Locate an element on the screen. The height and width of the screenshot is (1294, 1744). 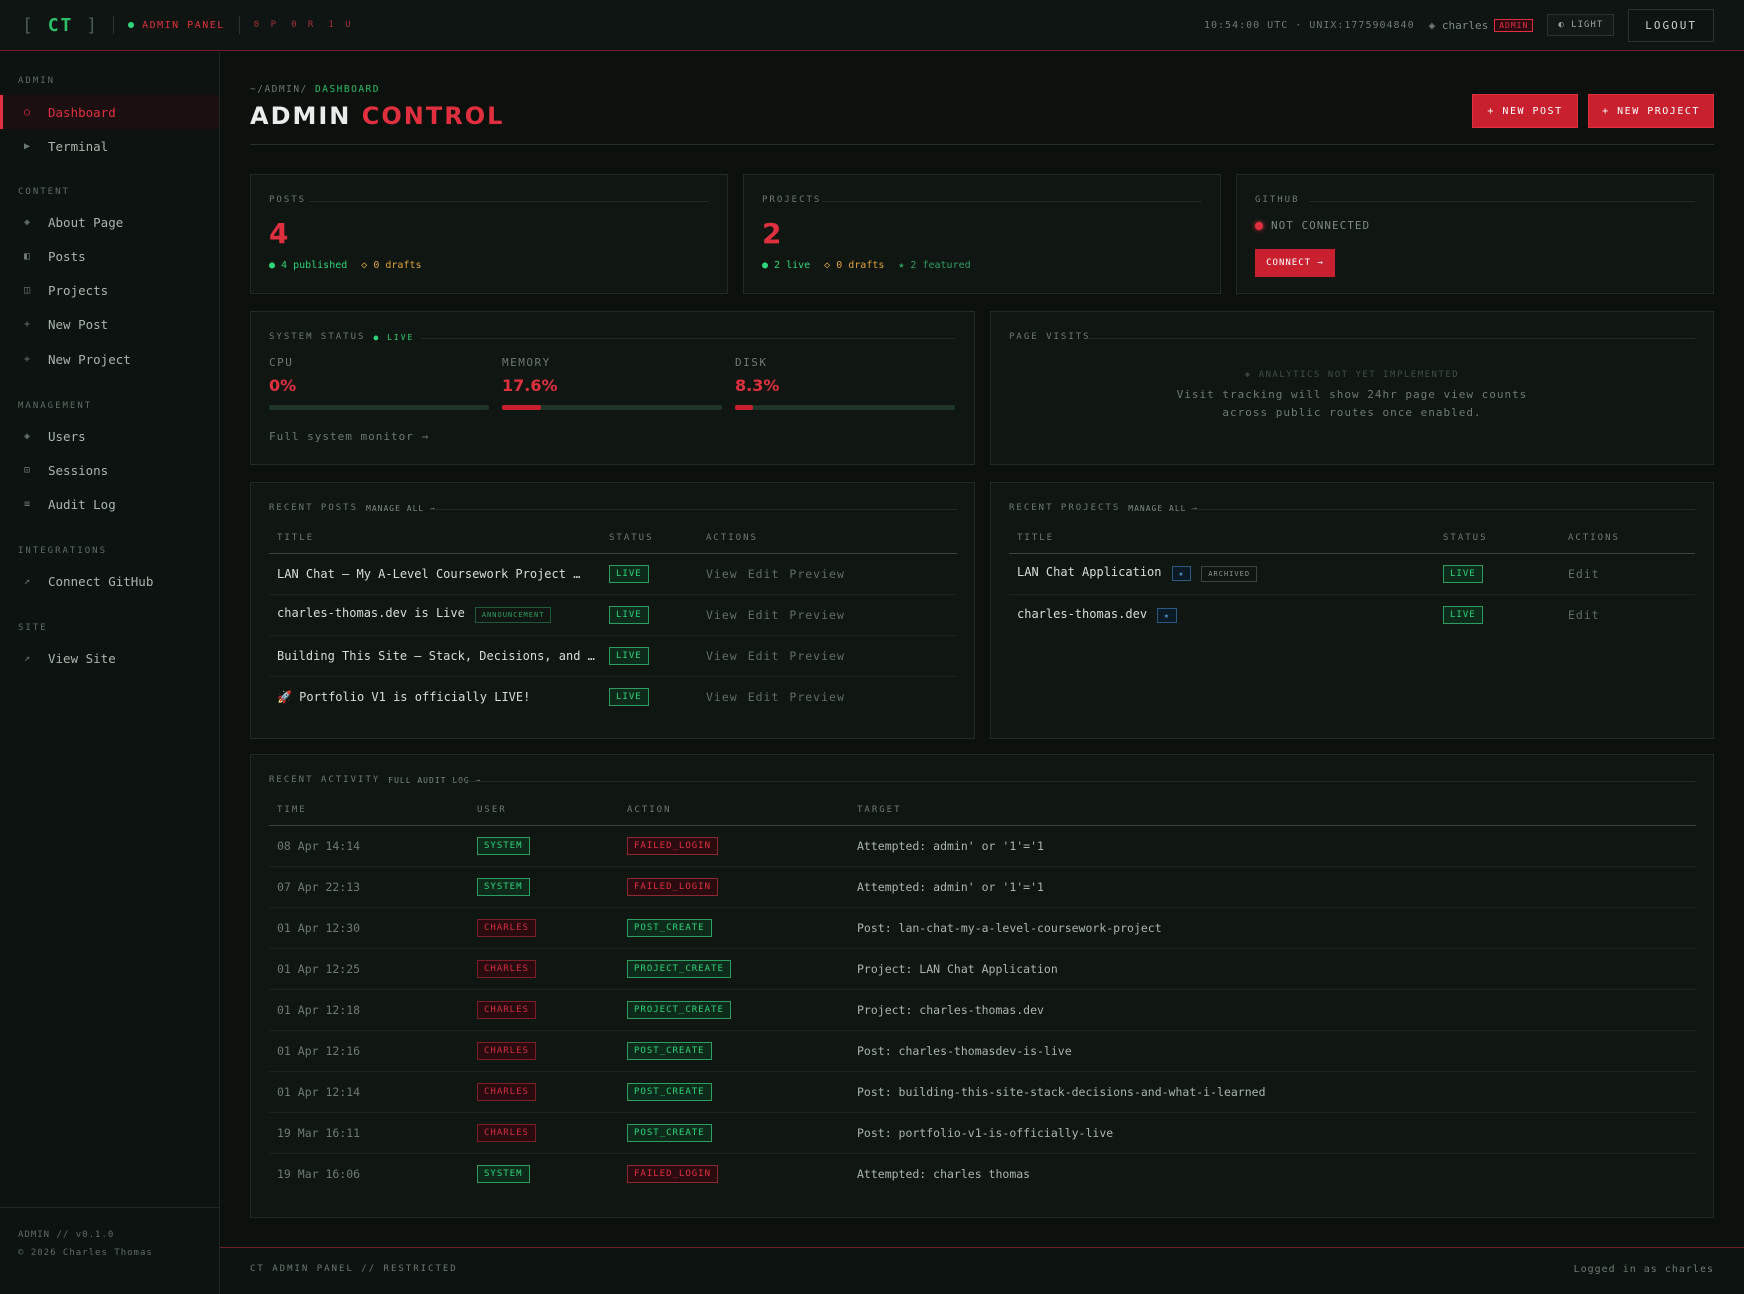
posts-count: 4 is located at coordinates (279, 233).